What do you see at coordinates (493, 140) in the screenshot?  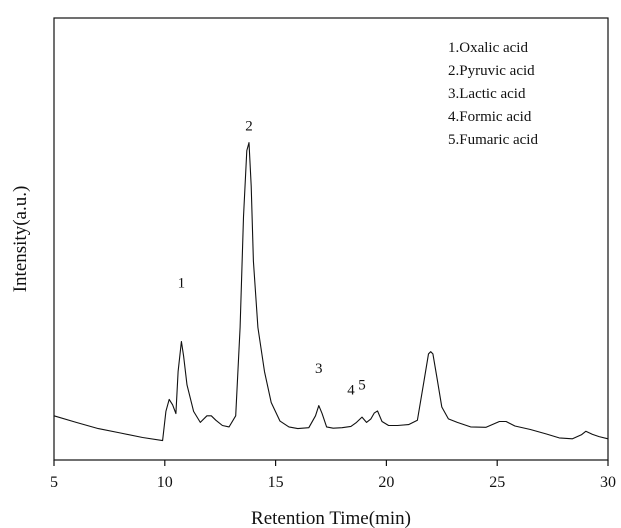 I see `legend-entry: 5.Fumaric acid` at bounding box center [493, 140].